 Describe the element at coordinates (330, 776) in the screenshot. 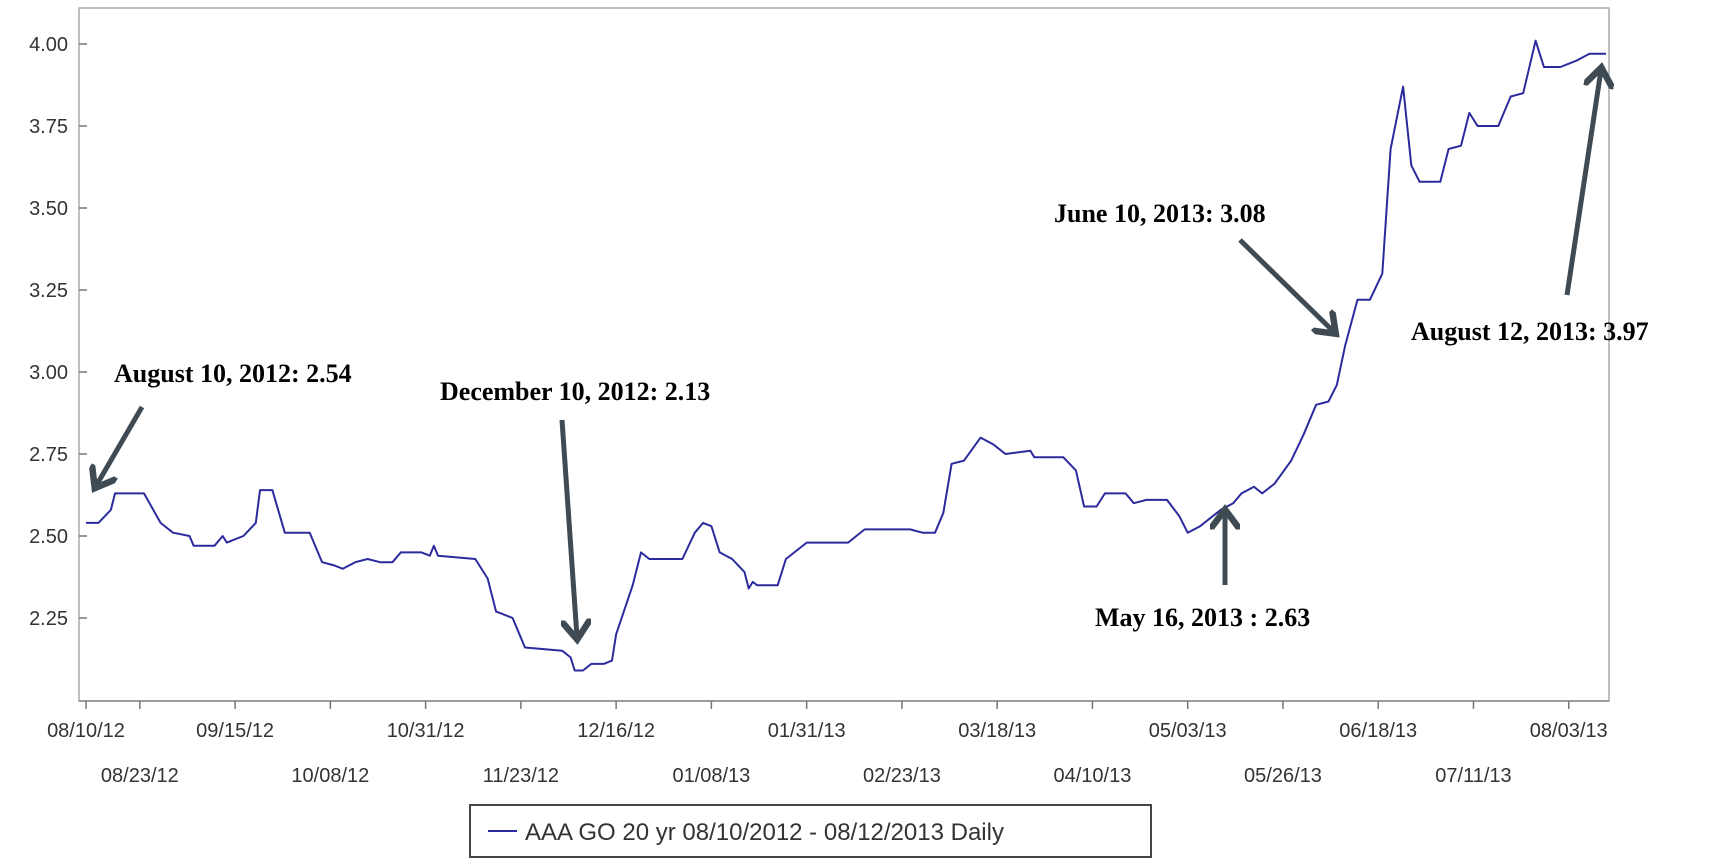

I see `x-tick-label: 10/08/12` at that location.